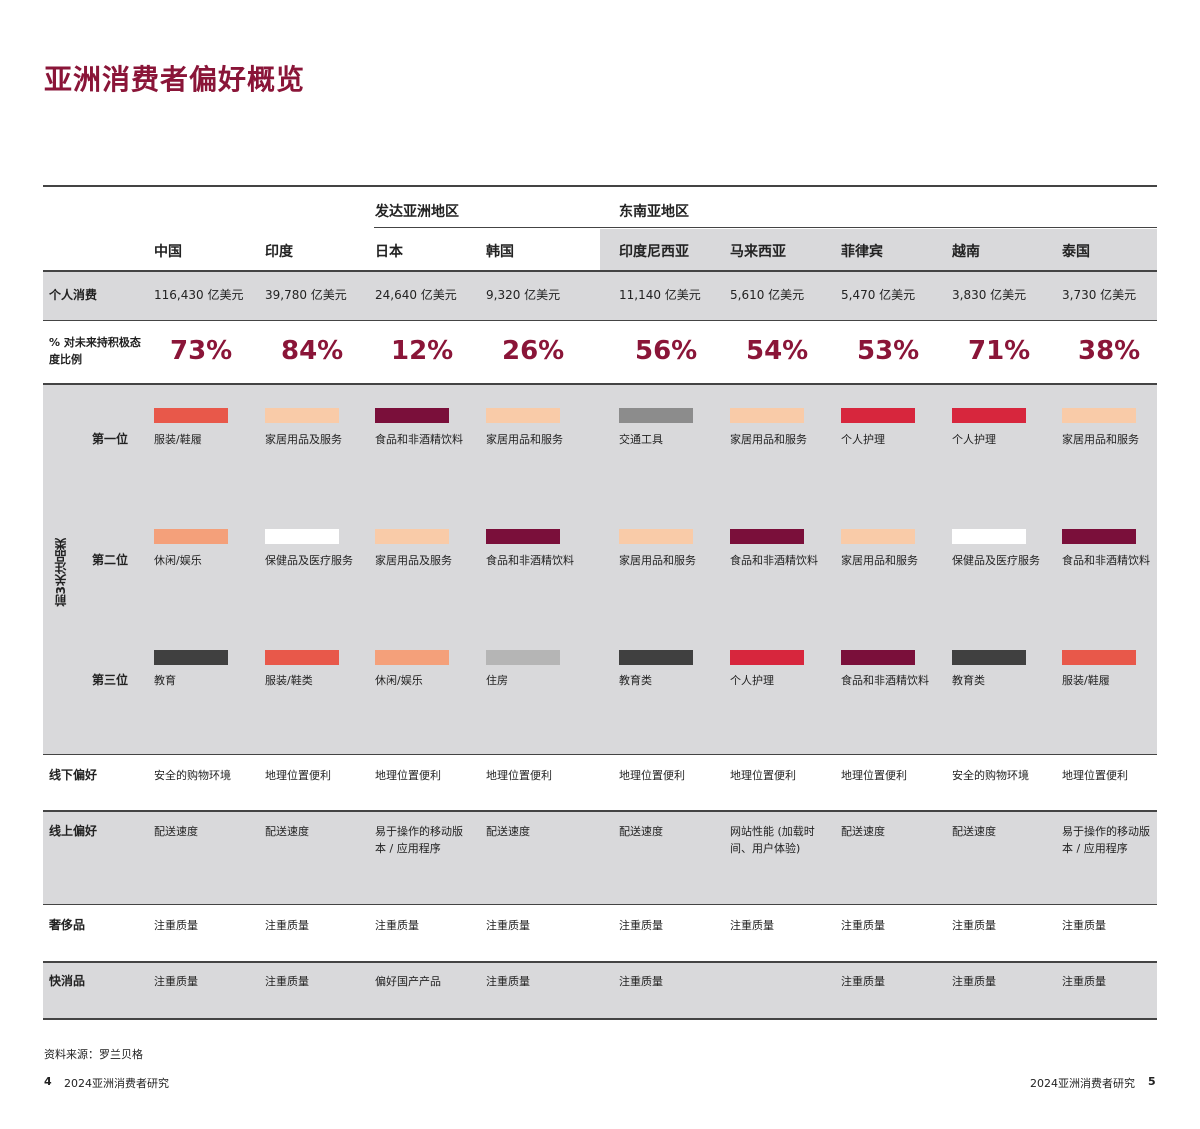 The width and height of the screenshot is (1200, 1129). What do you see at coordinates (312, 351) in the screenshot?
I see `attitude-percent: 84%` at bounding box center [312, 351].